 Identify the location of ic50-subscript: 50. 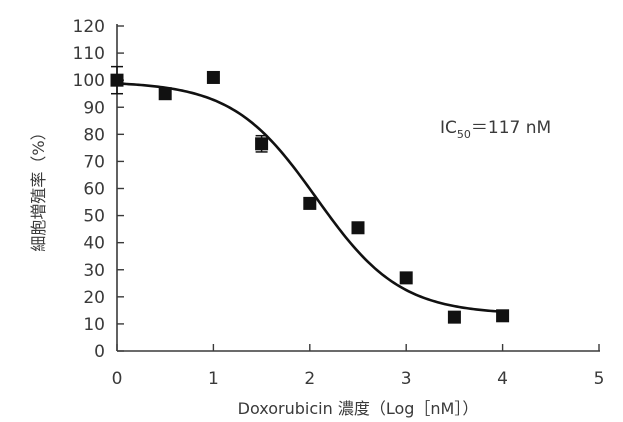
(464, 134).